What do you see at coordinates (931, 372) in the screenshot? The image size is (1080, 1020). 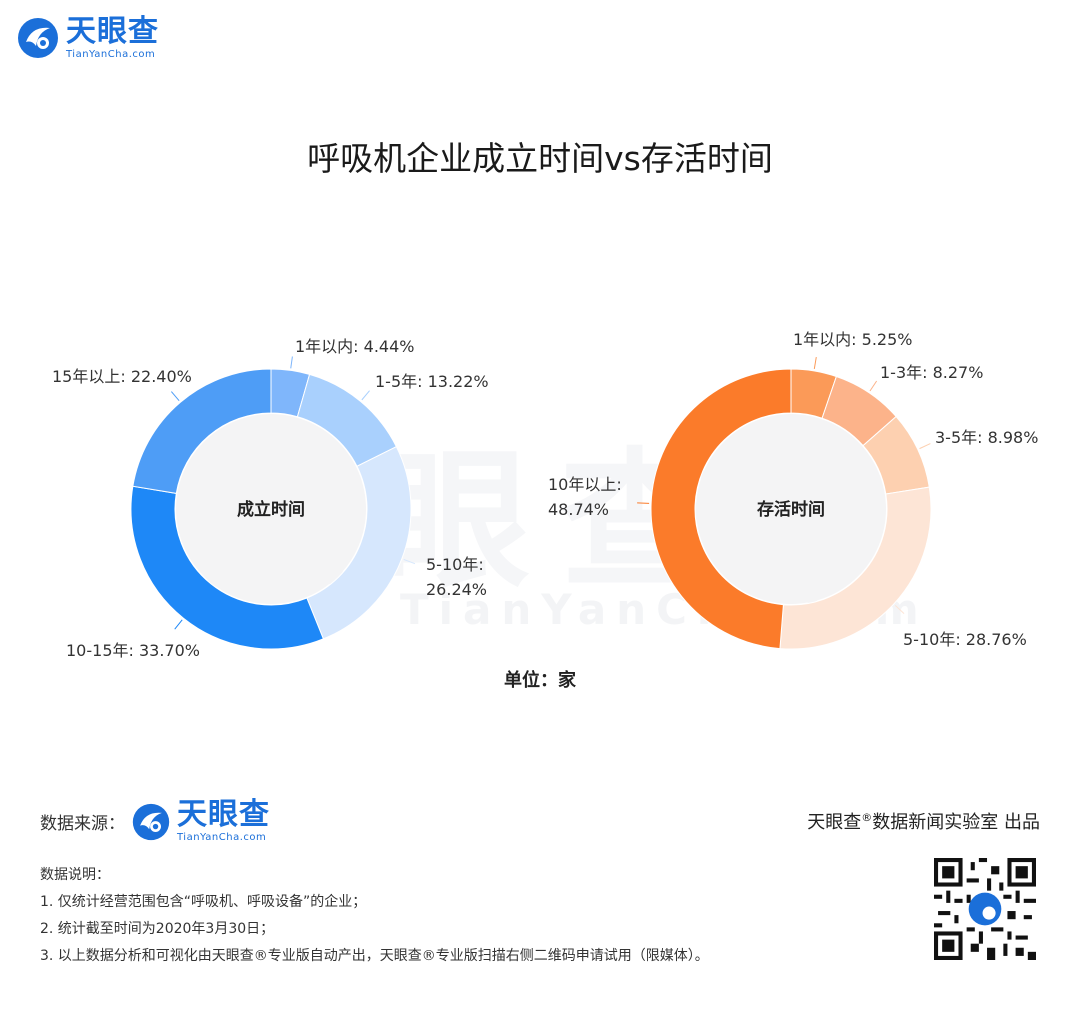 I see `slice-label: 1-3年: 8.27%` at bounding box center [931, 372].